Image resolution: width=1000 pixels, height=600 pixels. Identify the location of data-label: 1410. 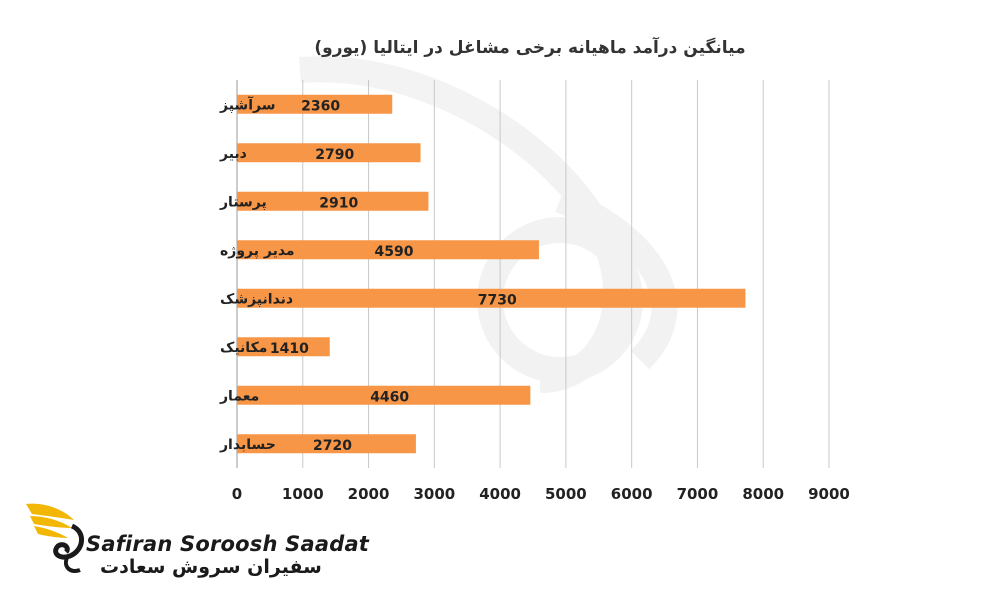
(289, 349).